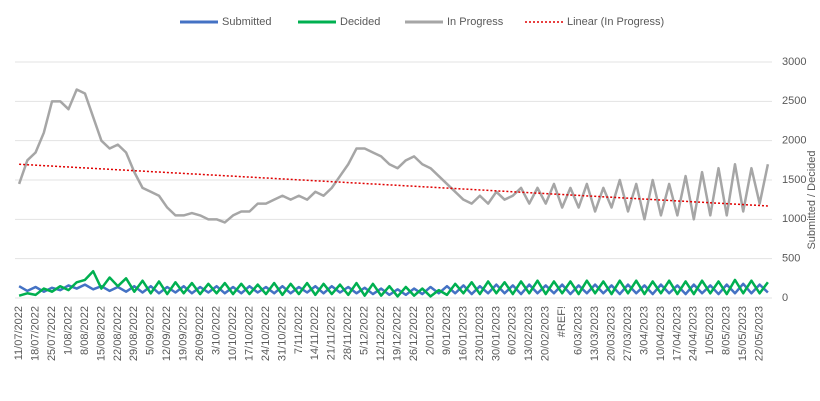 This screenshot has height=401, width=820. What do you see at coordinates (794, 62) in the screenshot?
I see `y-tick-label: 3000` at bounding box center [794, 62].